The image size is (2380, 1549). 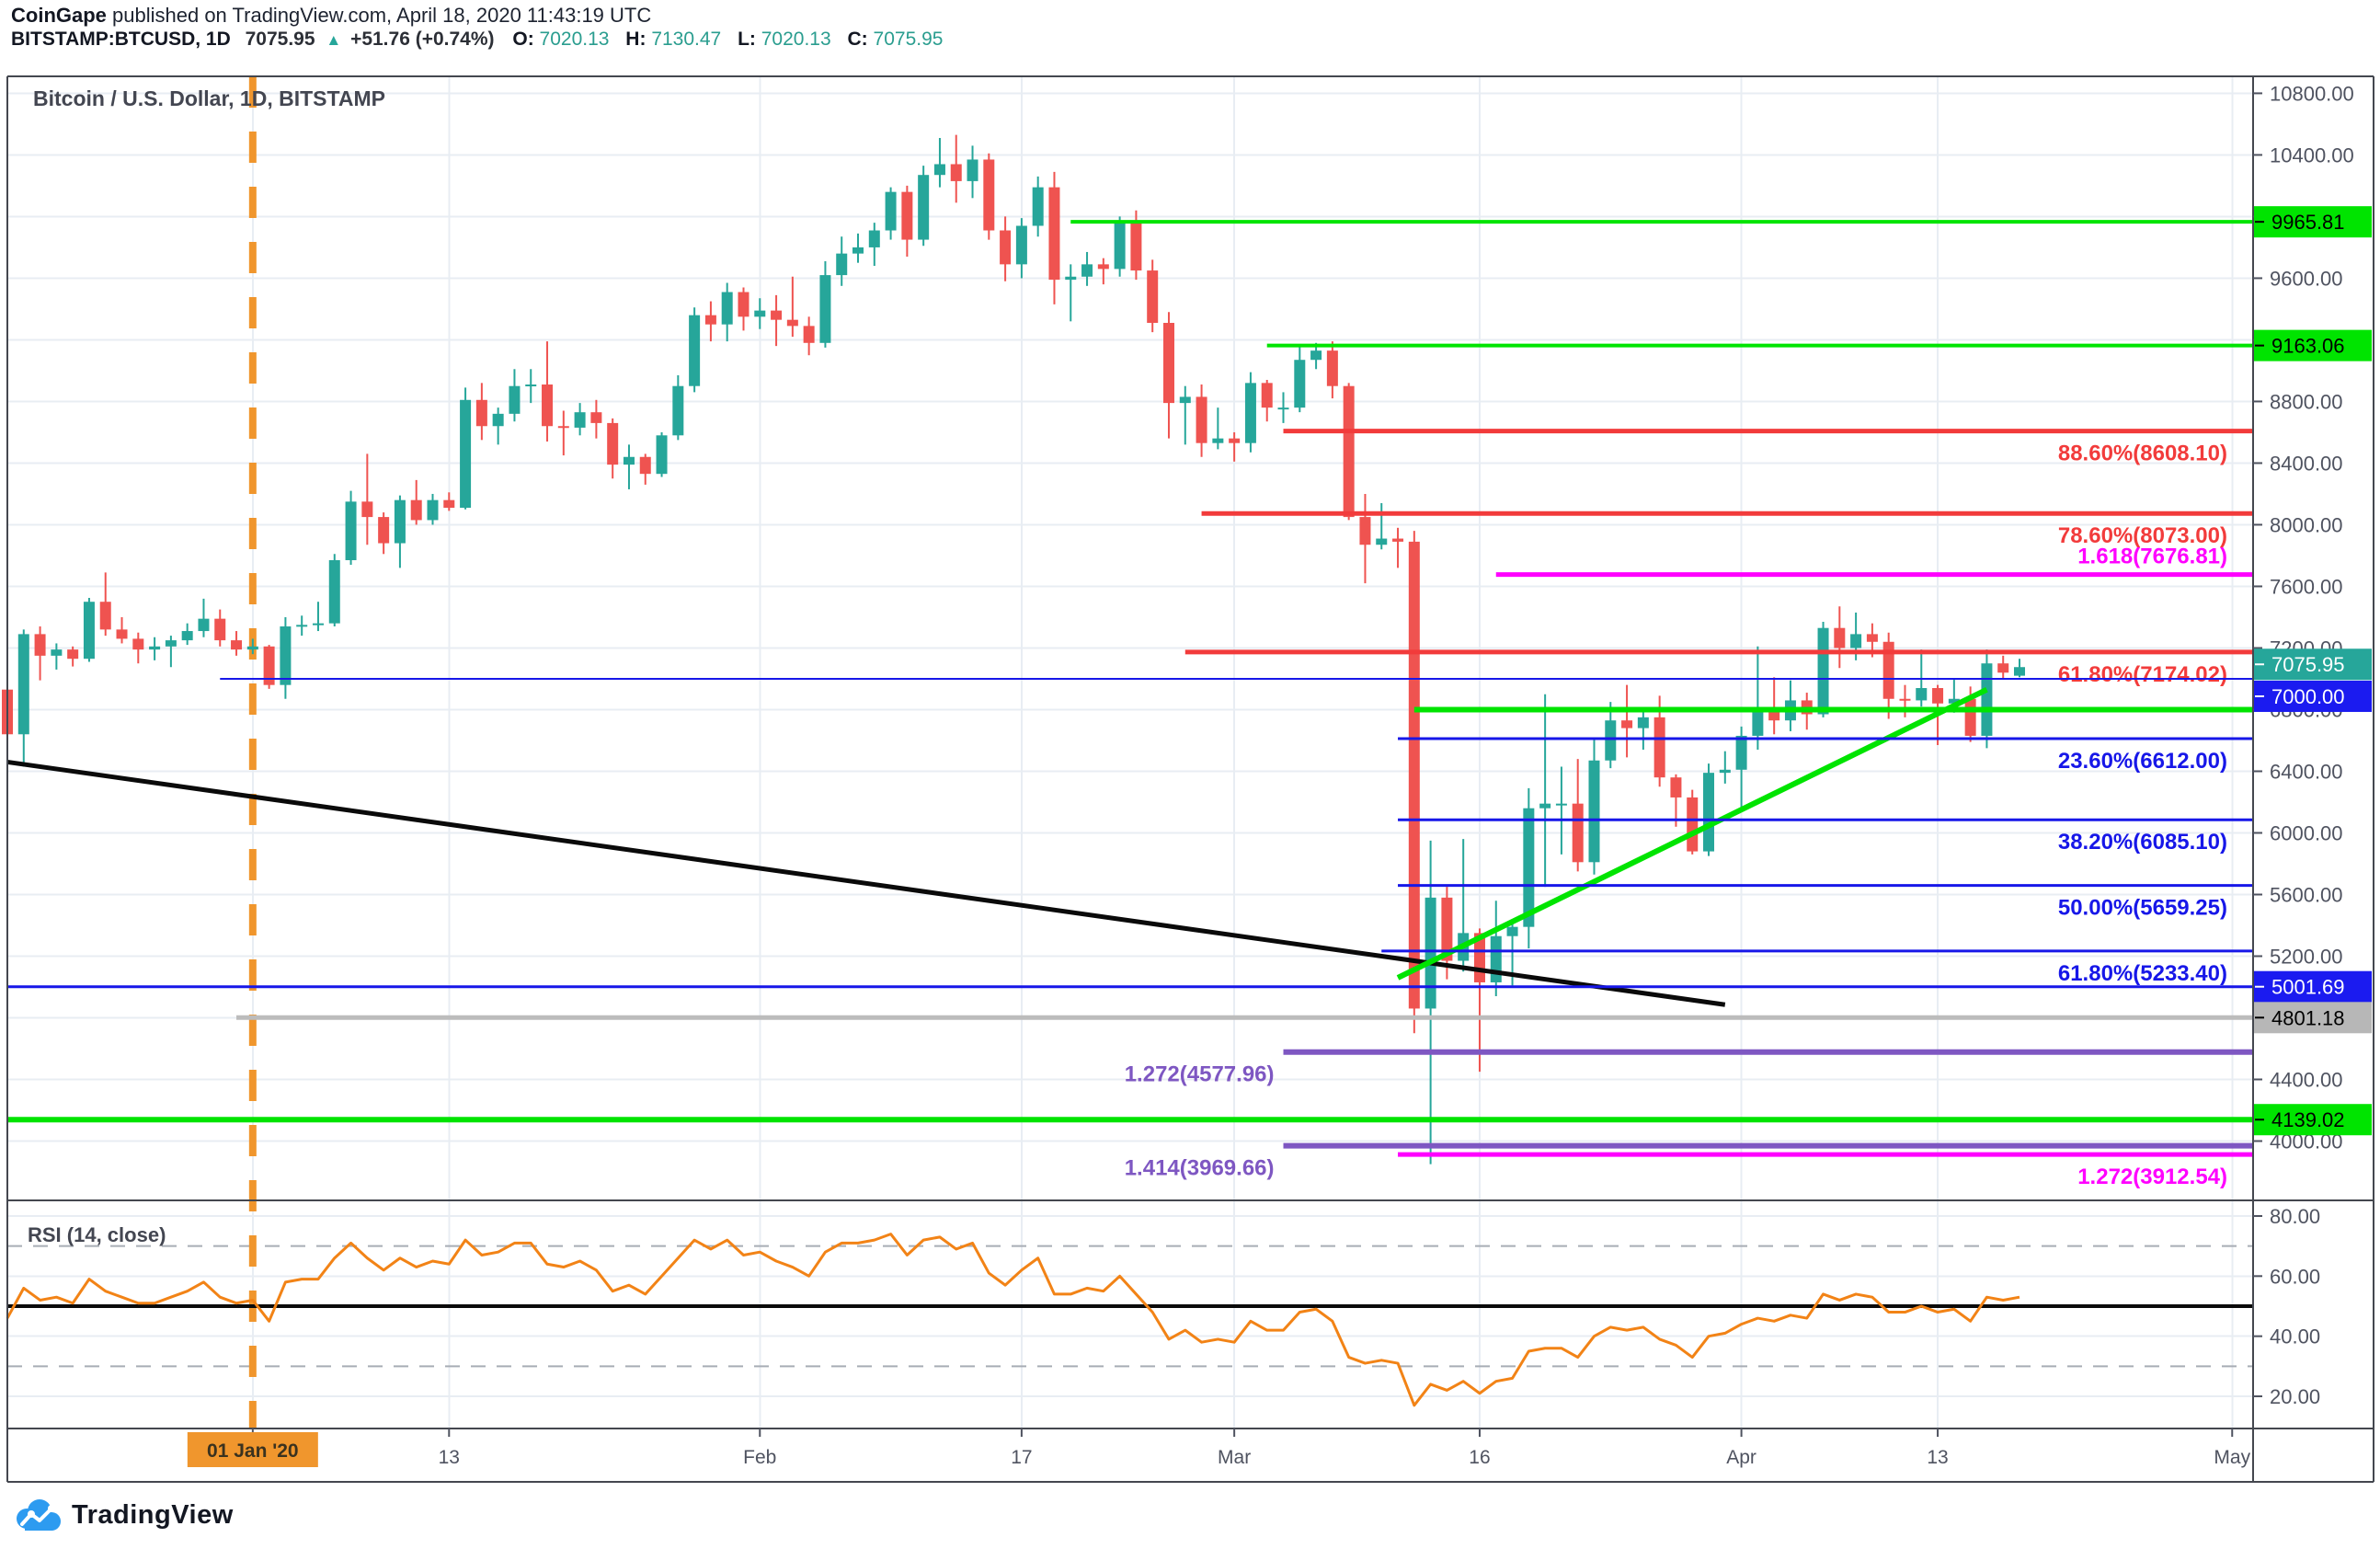 I want to click on time-tick-label: 16, so click(x=1479, y=1457).